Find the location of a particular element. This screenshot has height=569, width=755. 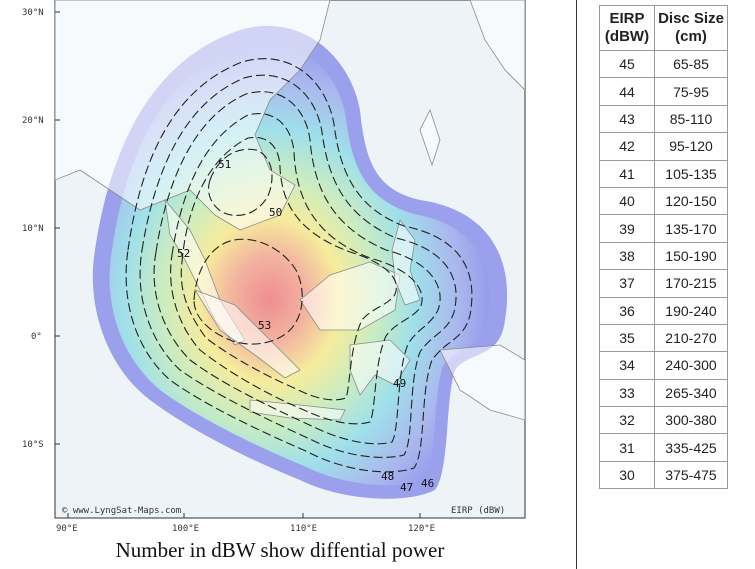

lat-label-10s: 10°S is located at coordinates (33, 445).